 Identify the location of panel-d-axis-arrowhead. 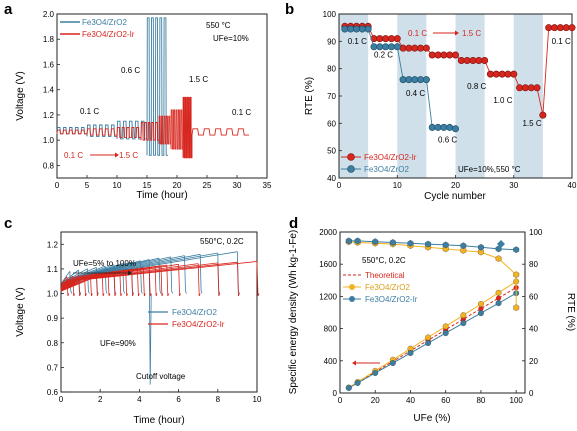
(354, 363).